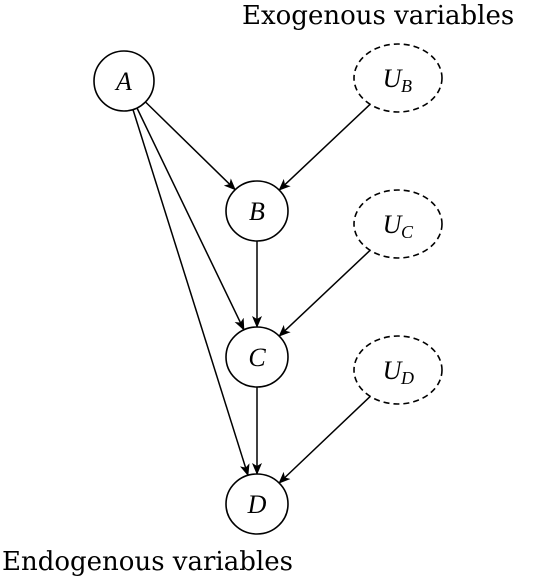 This screenshot has height=582, width=537. Describe the element at coordinates (147, 562) in the screenshot. I see `endogenous-variables-label: Endogenous variables` at that location.